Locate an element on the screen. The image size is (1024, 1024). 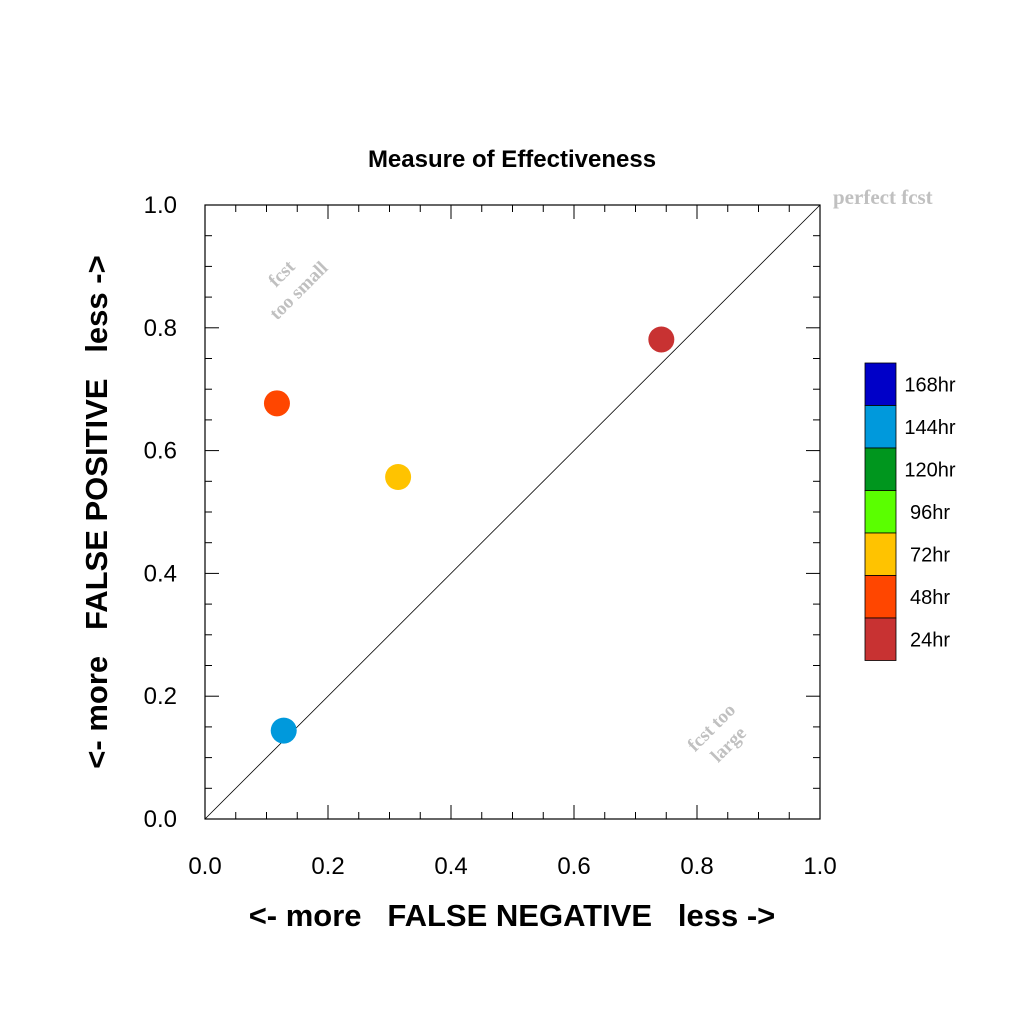
x-tick-label: 0.0 is located at coordinates (204, 866).